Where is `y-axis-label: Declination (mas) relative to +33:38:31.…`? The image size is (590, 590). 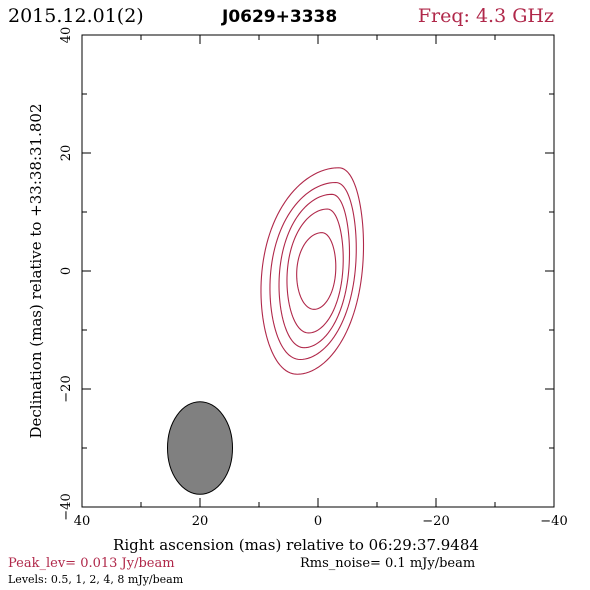 y-axis-label: Declination (mas) relative to +33:38:31.… is located at coordinates (36, 270).